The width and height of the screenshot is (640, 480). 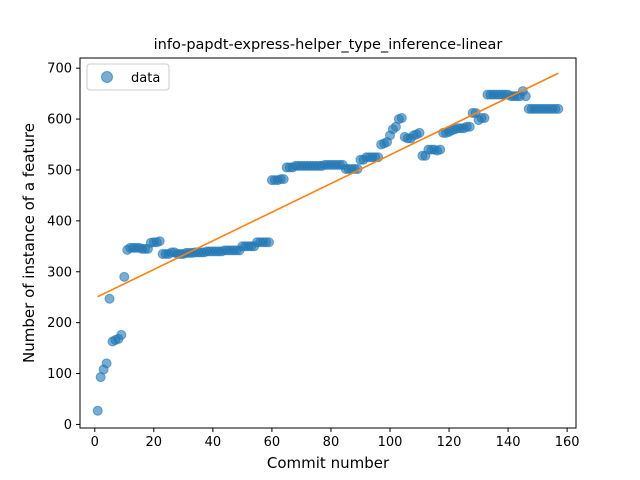 What do you see at coordinates (59, 170) in the screenshot?
I see `y-tick-label: 500` at bounding box center [59, 170].